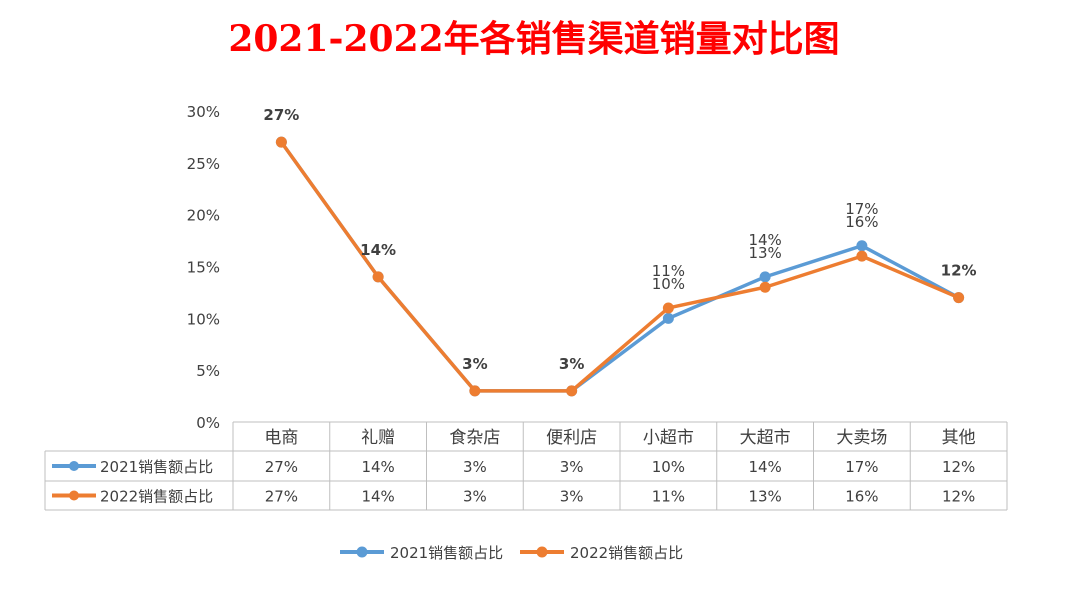 Image resolution: width=1068 pixels, height=595 pixels. I want to click on y-tick-label: 30%, so click(203, 112).